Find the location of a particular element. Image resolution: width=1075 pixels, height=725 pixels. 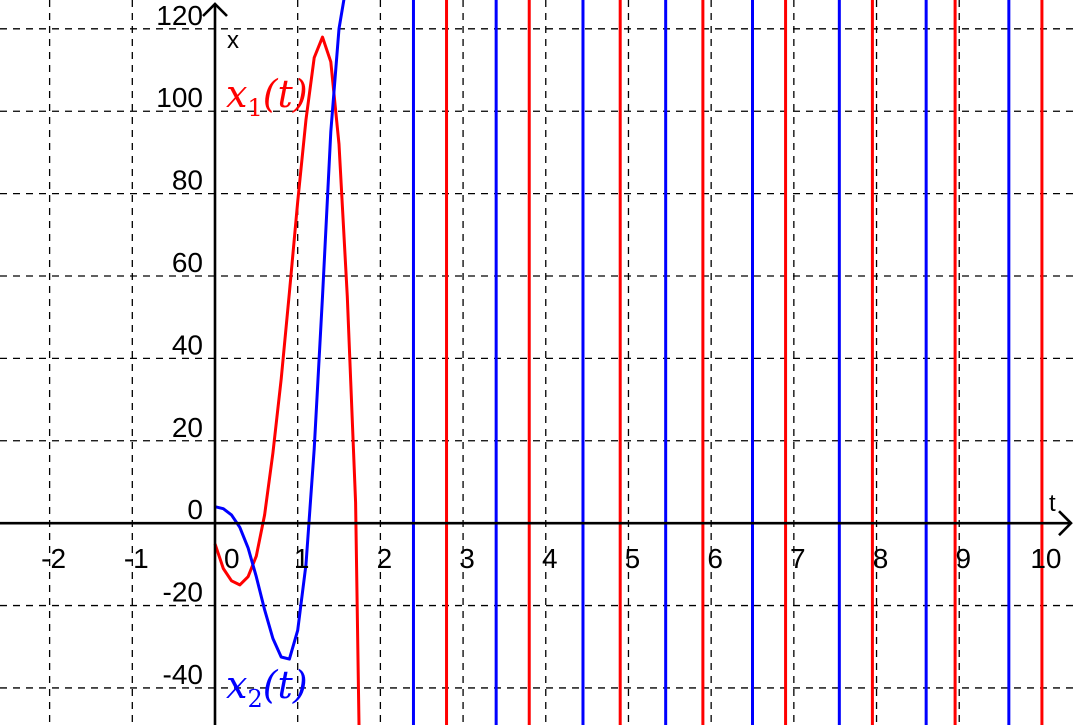

series-line-x1 is located at coordinates (287, 380).